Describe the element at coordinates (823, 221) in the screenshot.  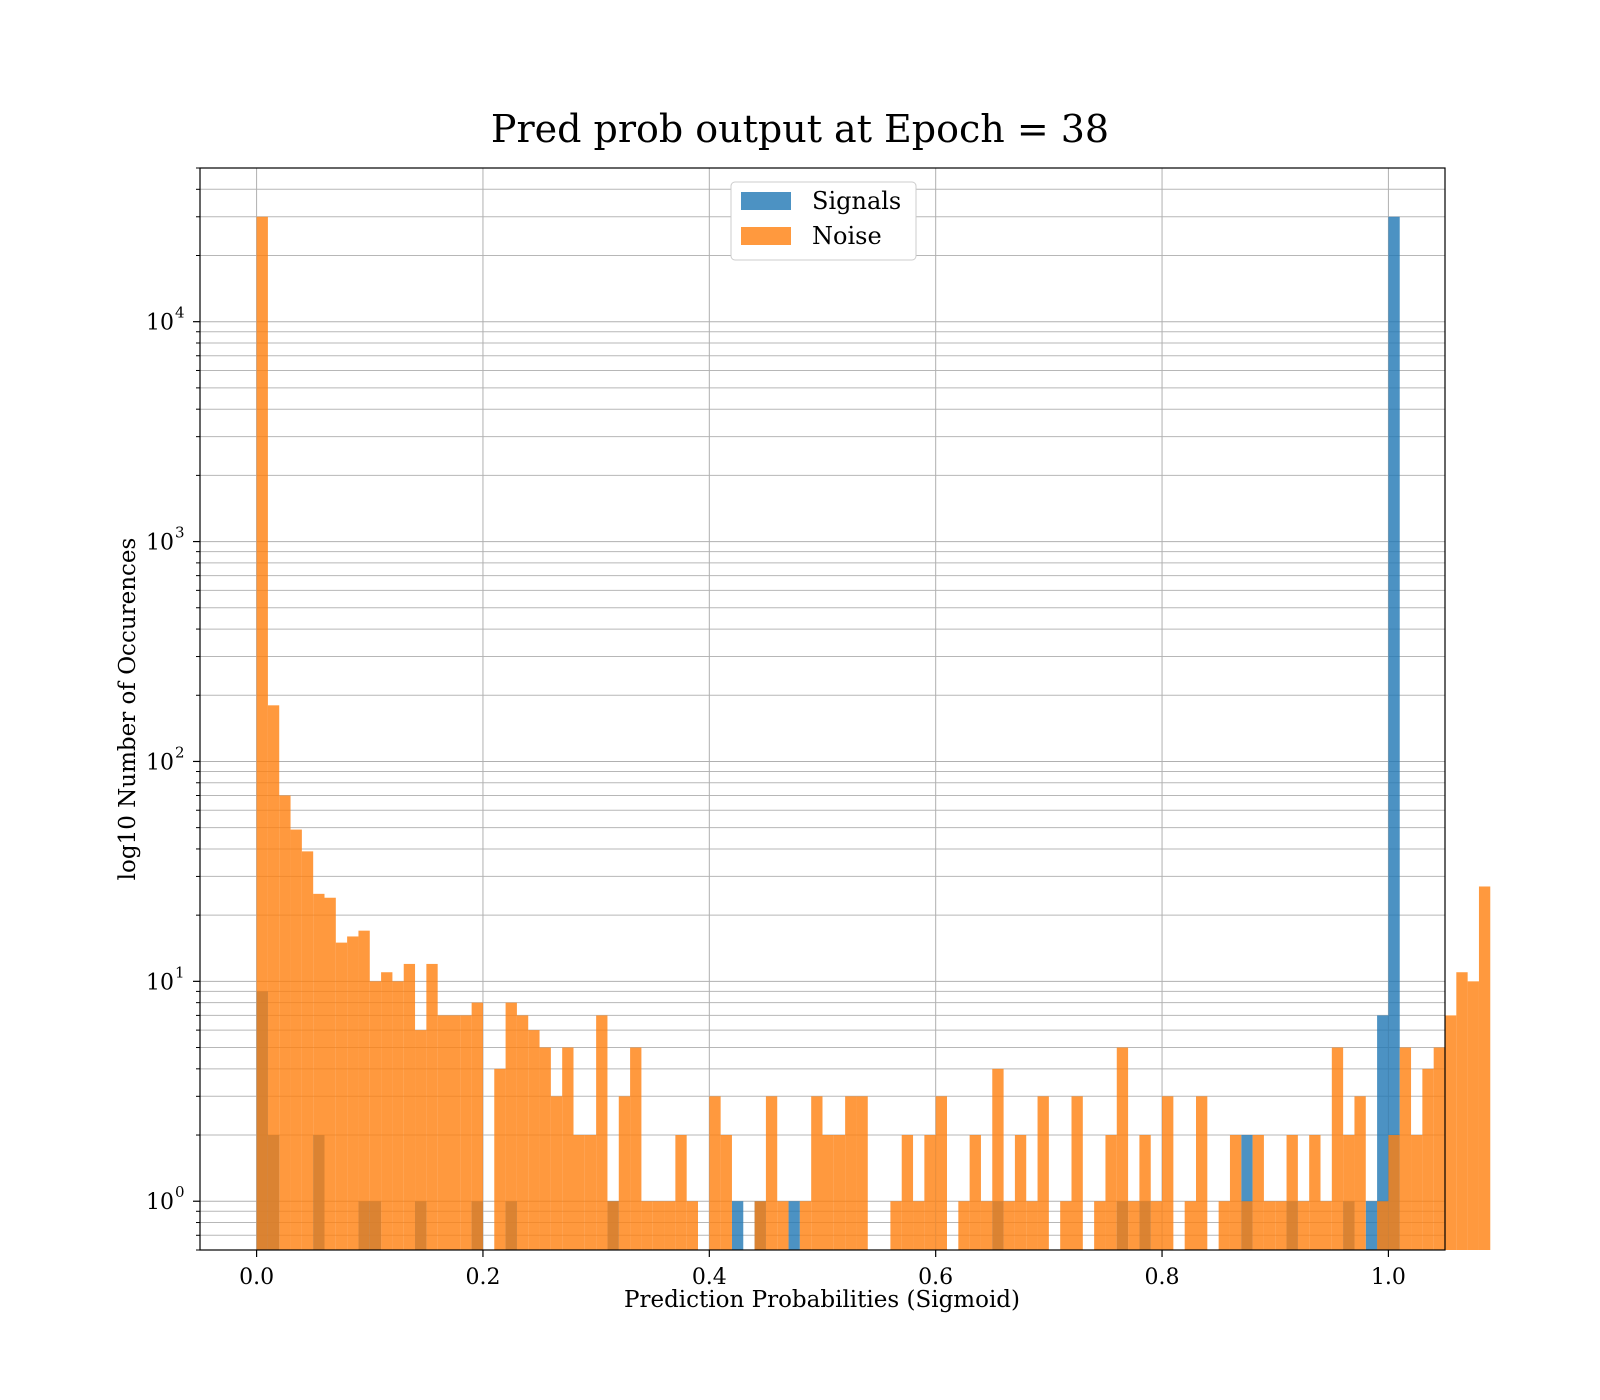
I see `legend: Signals Noise` at that location.